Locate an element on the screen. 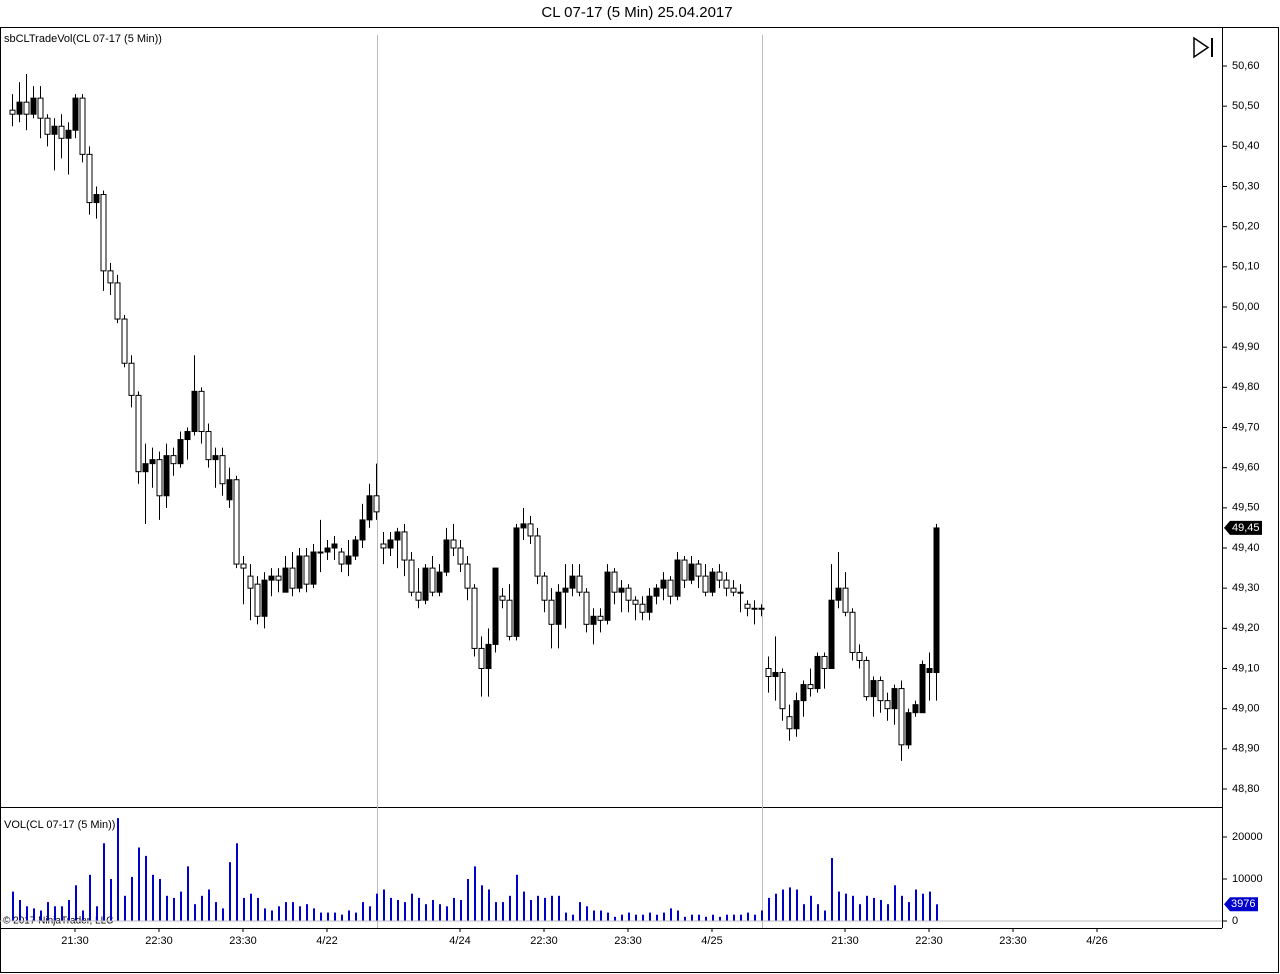  y-tick-label: 50,40 is located at coordinates (1246, 146).